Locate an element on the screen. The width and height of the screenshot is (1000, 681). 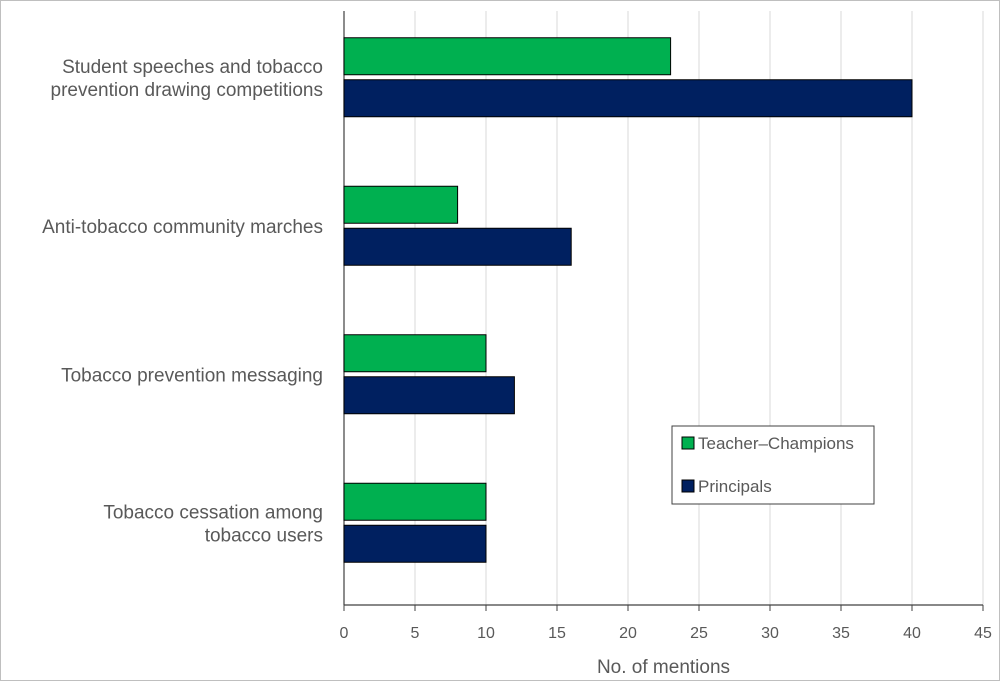
legend-label: Teacher–Champions is located at coordinates (776, 443).